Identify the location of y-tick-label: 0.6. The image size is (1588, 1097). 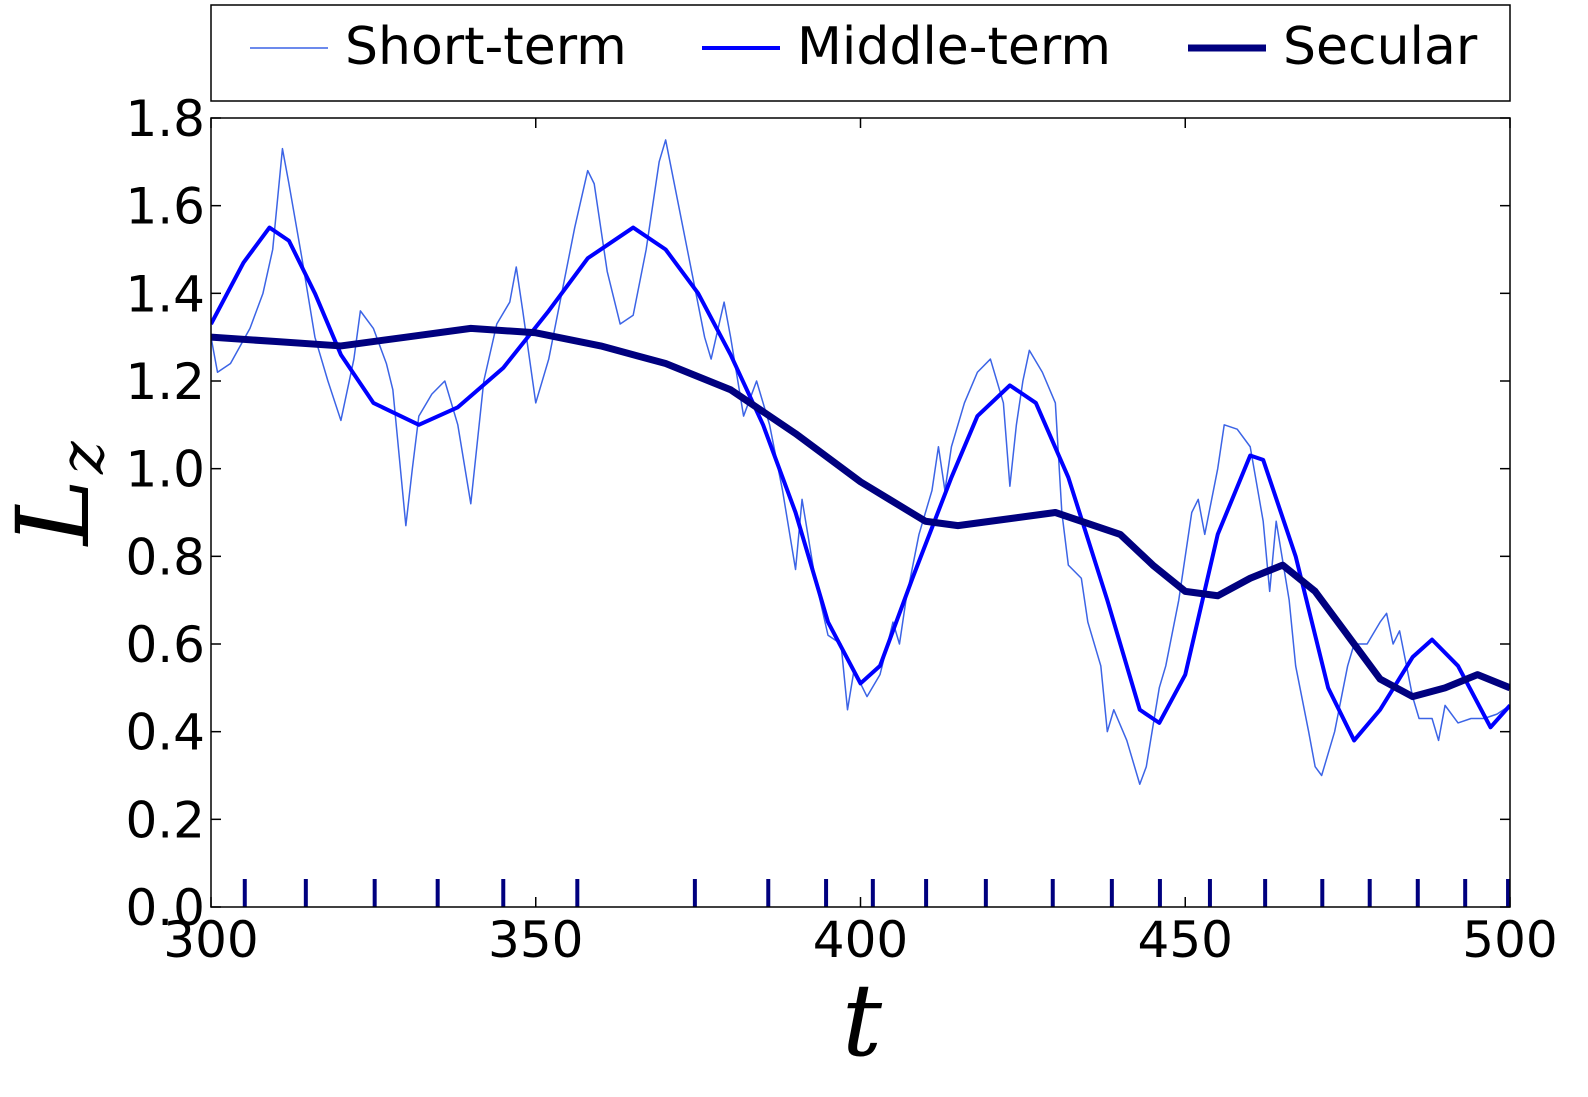
(165, 645).